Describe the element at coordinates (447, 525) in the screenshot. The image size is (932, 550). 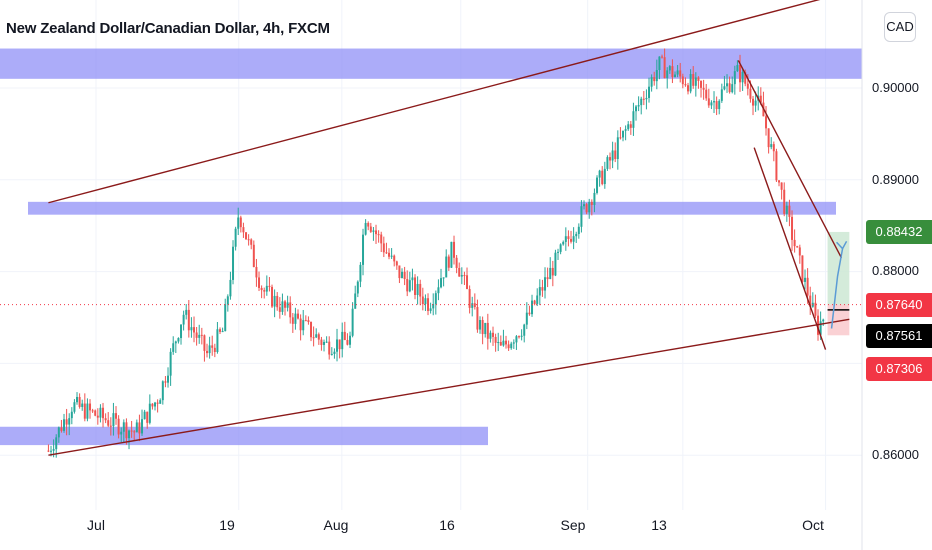
I see `x-tick-label: 16` at that location.